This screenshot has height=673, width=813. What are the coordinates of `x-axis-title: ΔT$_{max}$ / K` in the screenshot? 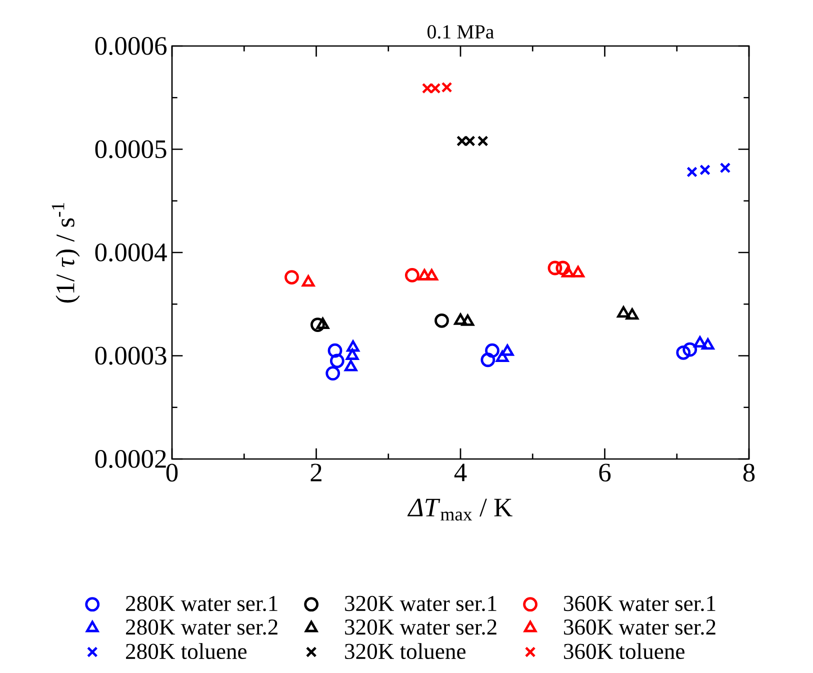 It's located at (459, 509).